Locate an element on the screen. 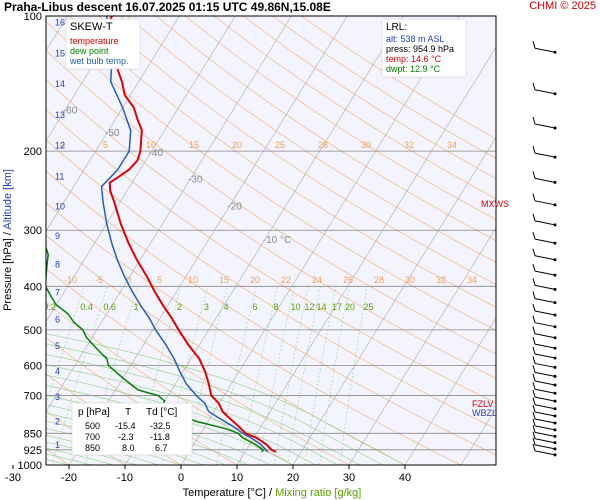 This screenshot has height=500, width=600. legend-wetbulb: wet bulb temp. is located at coordinates (99, 61).